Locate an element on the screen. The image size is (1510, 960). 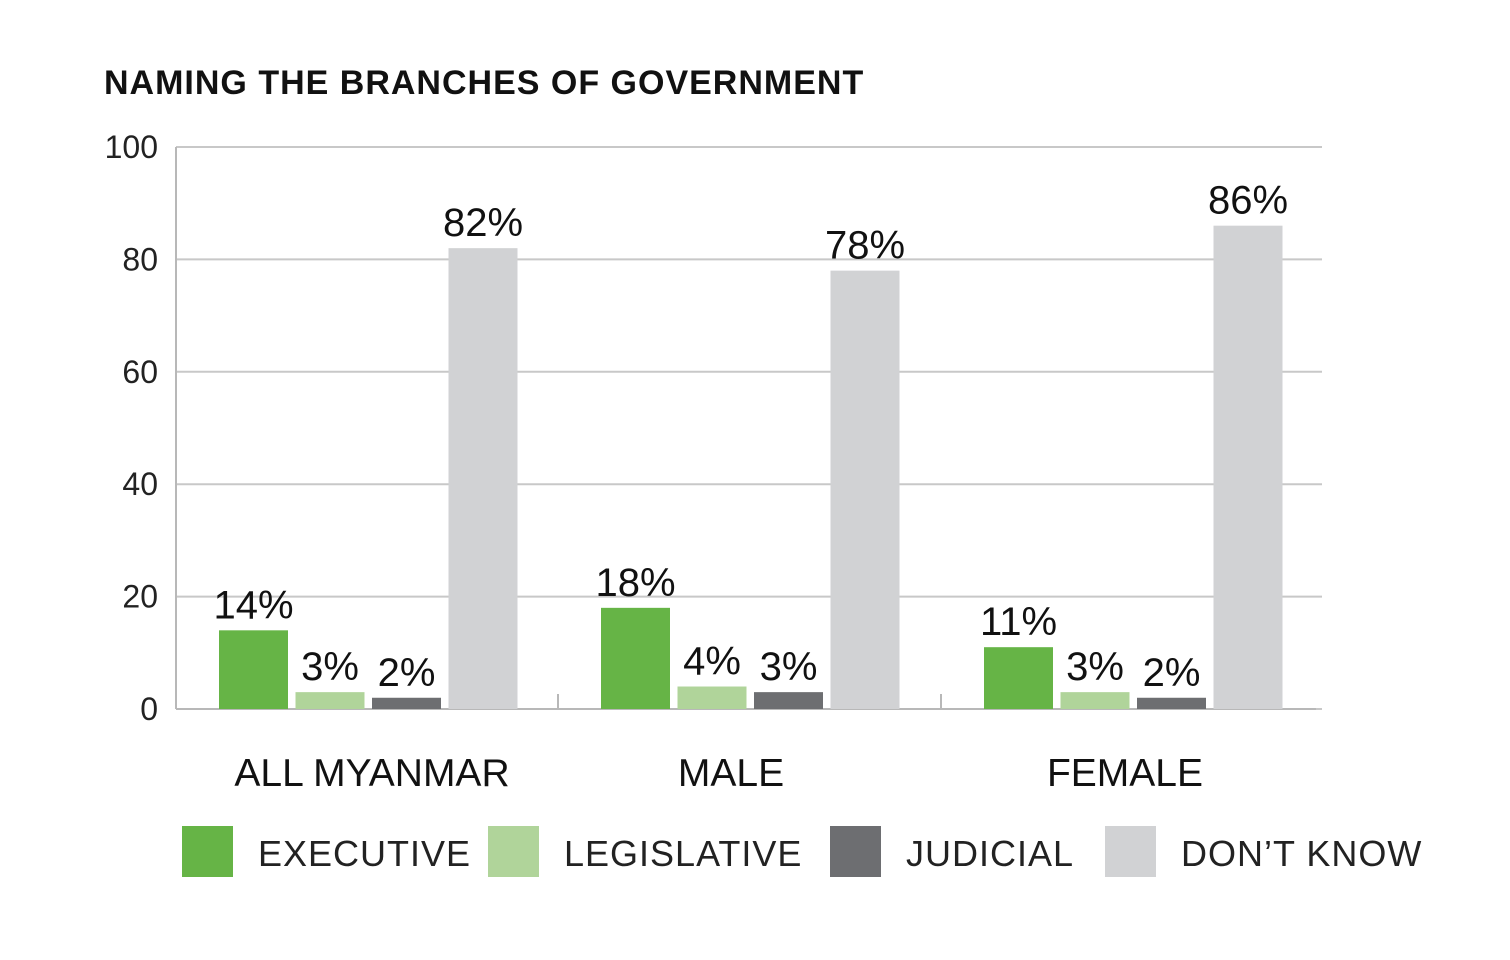
data-label: 86% is located at coordinates (1248, 201).